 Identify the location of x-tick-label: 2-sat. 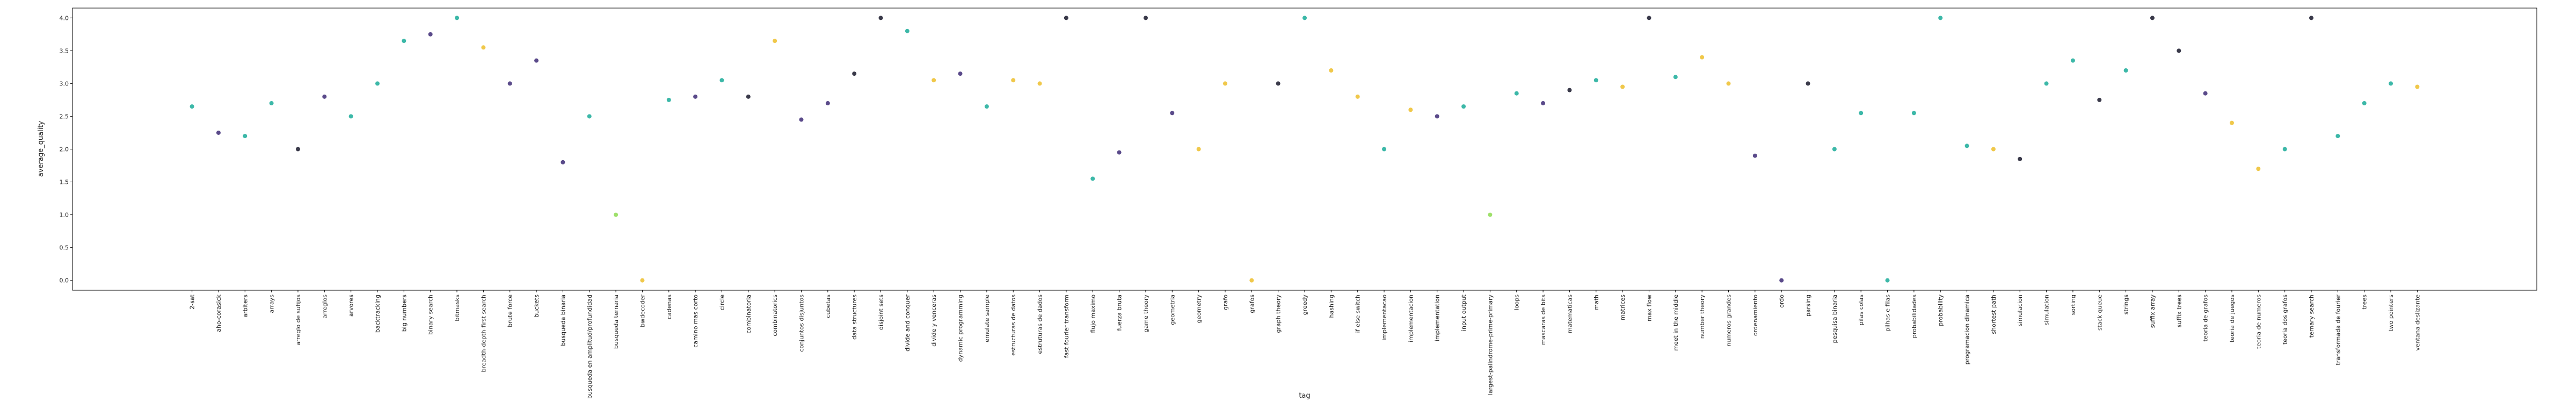
(192, 301).